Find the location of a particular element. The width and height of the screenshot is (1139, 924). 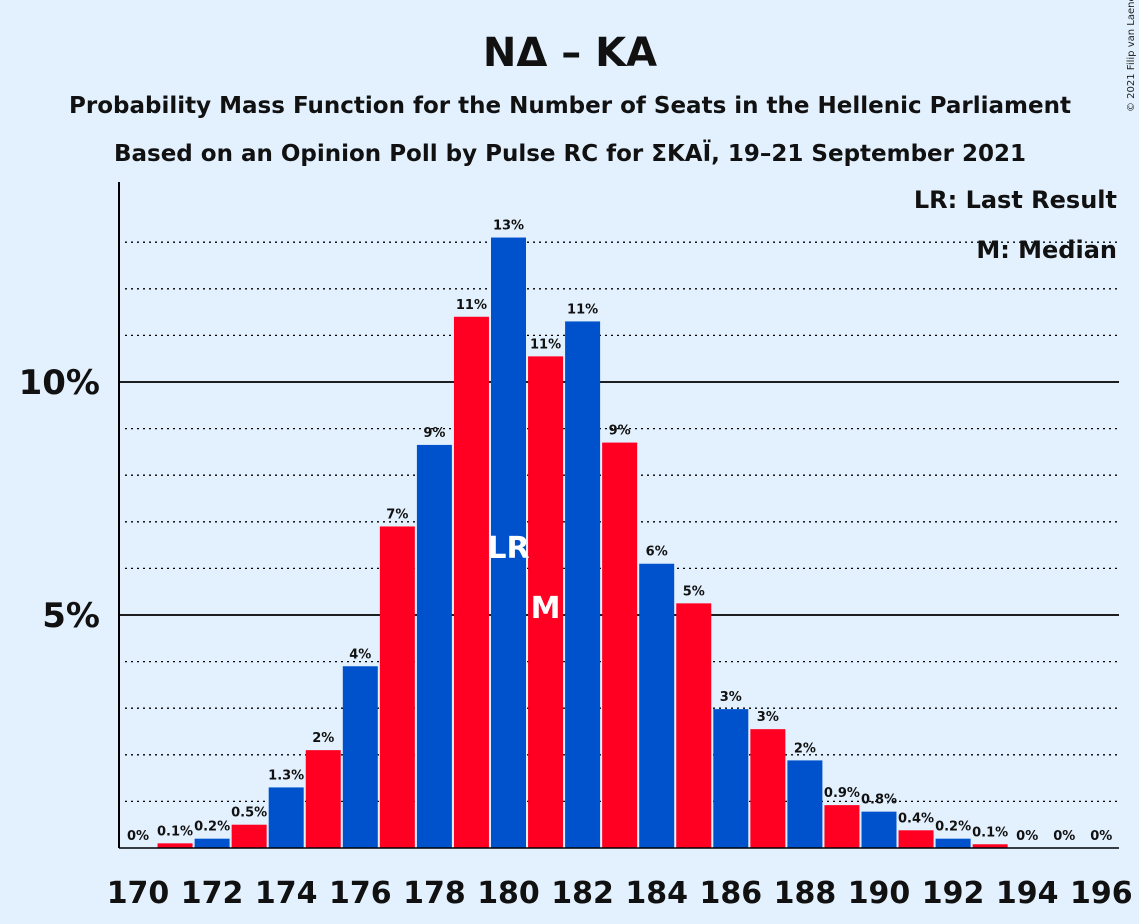

x-tick-label: 186 is located at coordinates (730, 893).